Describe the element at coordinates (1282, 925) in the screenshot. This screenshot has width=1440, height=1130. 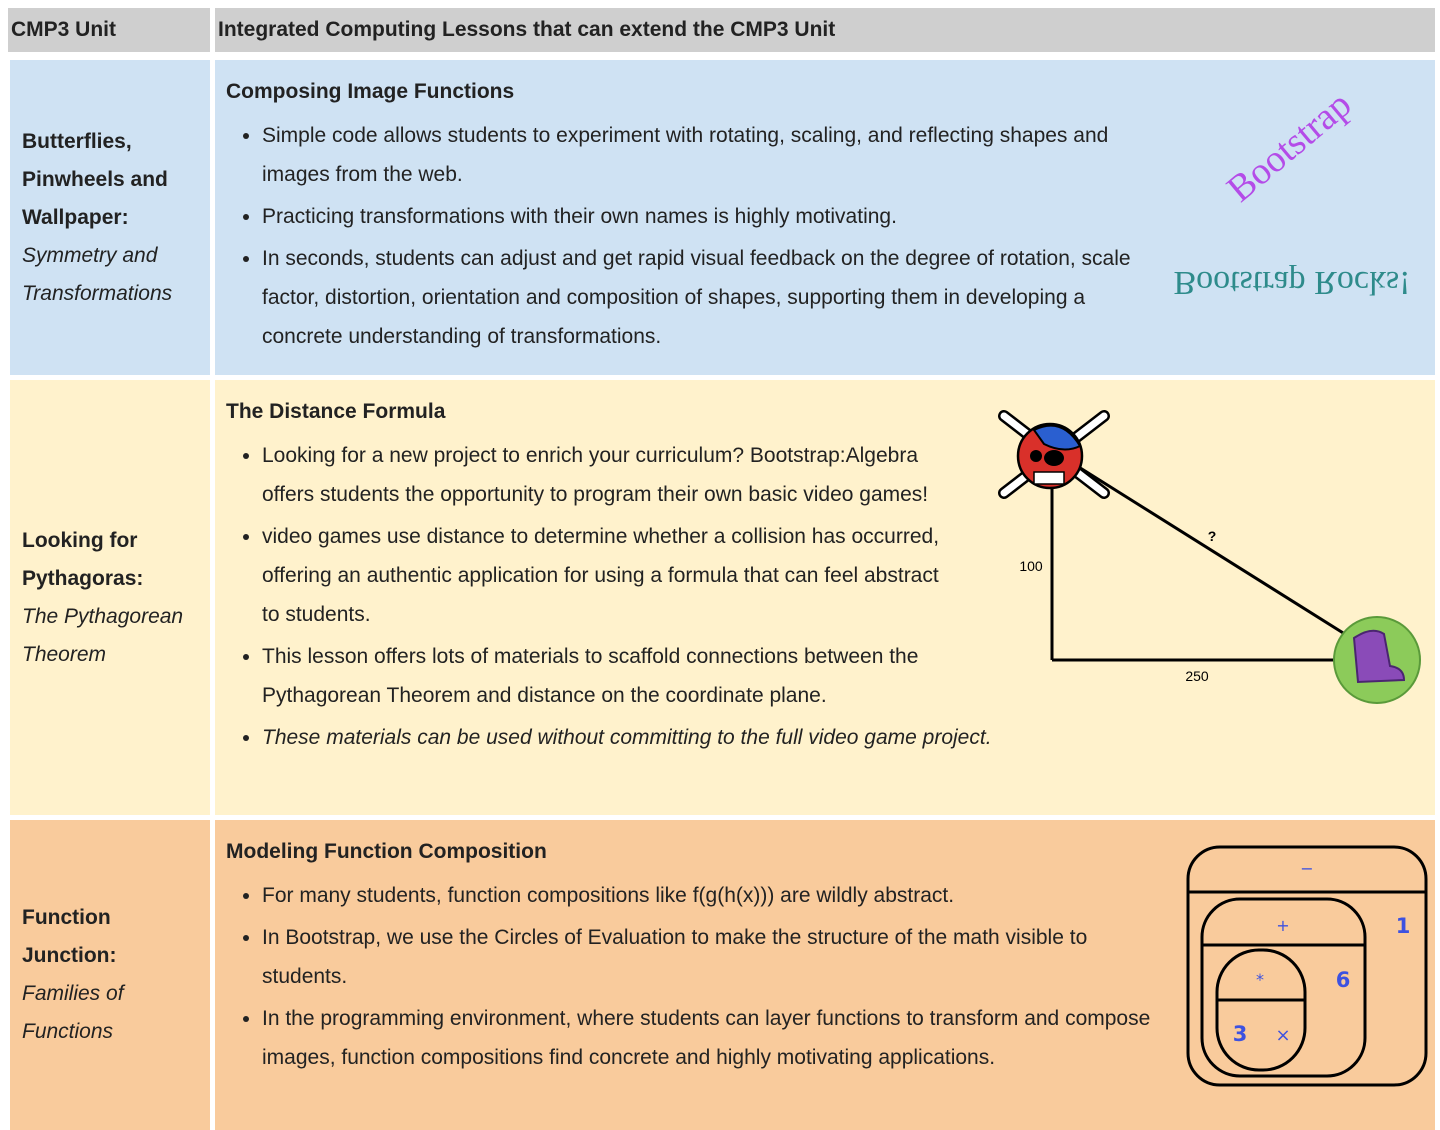
I see `operator: +` at that location.